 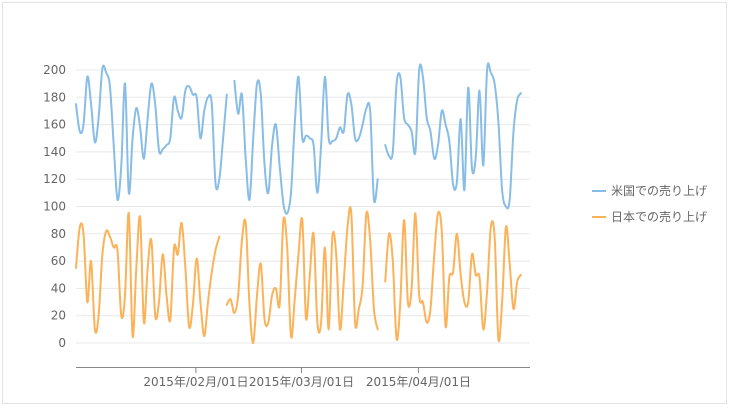 I want to click on y-tick-label-120: 120, so click(x=54, y=179).